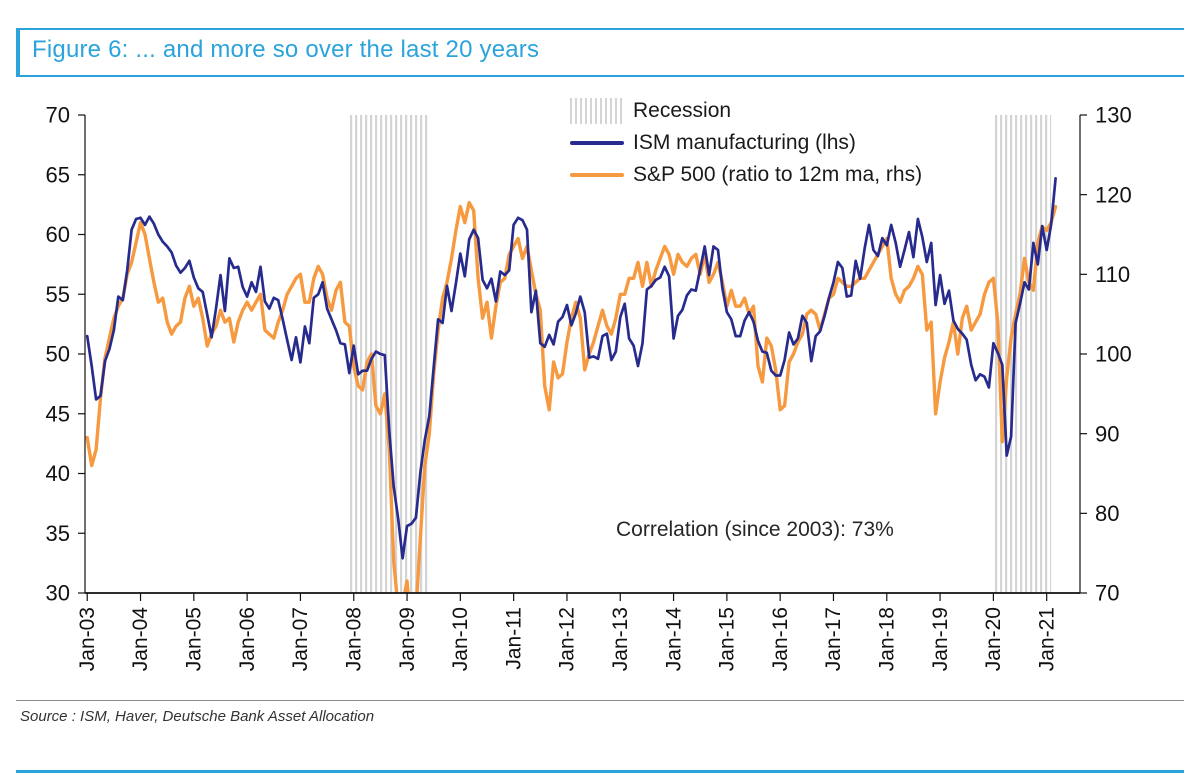 This screenshot has height=784, width=1200. I want to click on x-axis-tick-label: Jan-08, so click(353, 639).